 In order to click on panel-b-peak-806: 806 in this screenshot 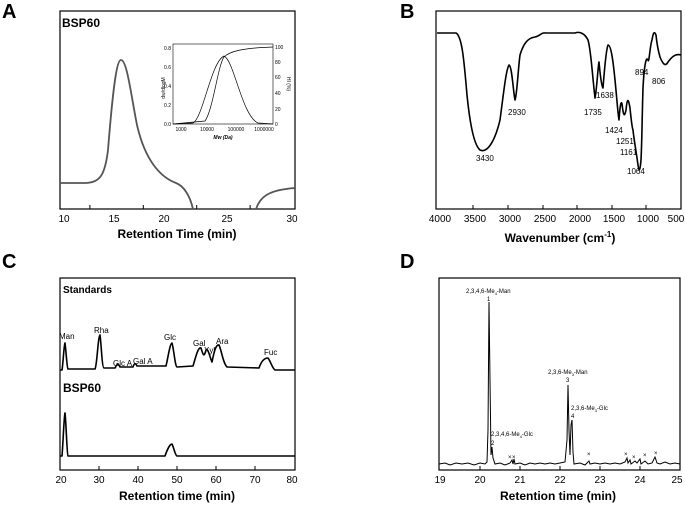, I will do `click(659, 81)`.